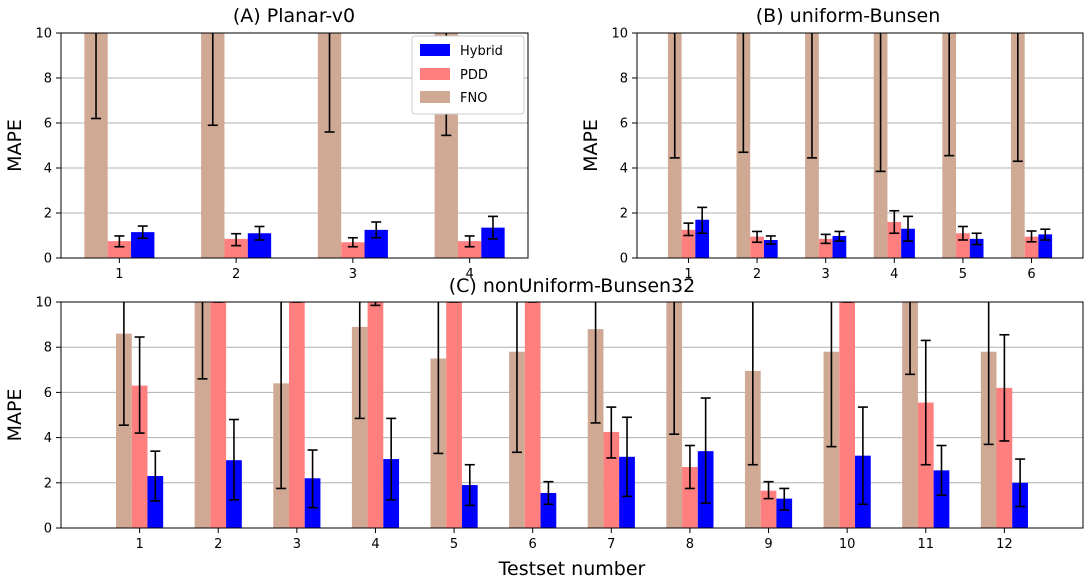  I want to click on x-tick-label: 12, so click(1004, 544).